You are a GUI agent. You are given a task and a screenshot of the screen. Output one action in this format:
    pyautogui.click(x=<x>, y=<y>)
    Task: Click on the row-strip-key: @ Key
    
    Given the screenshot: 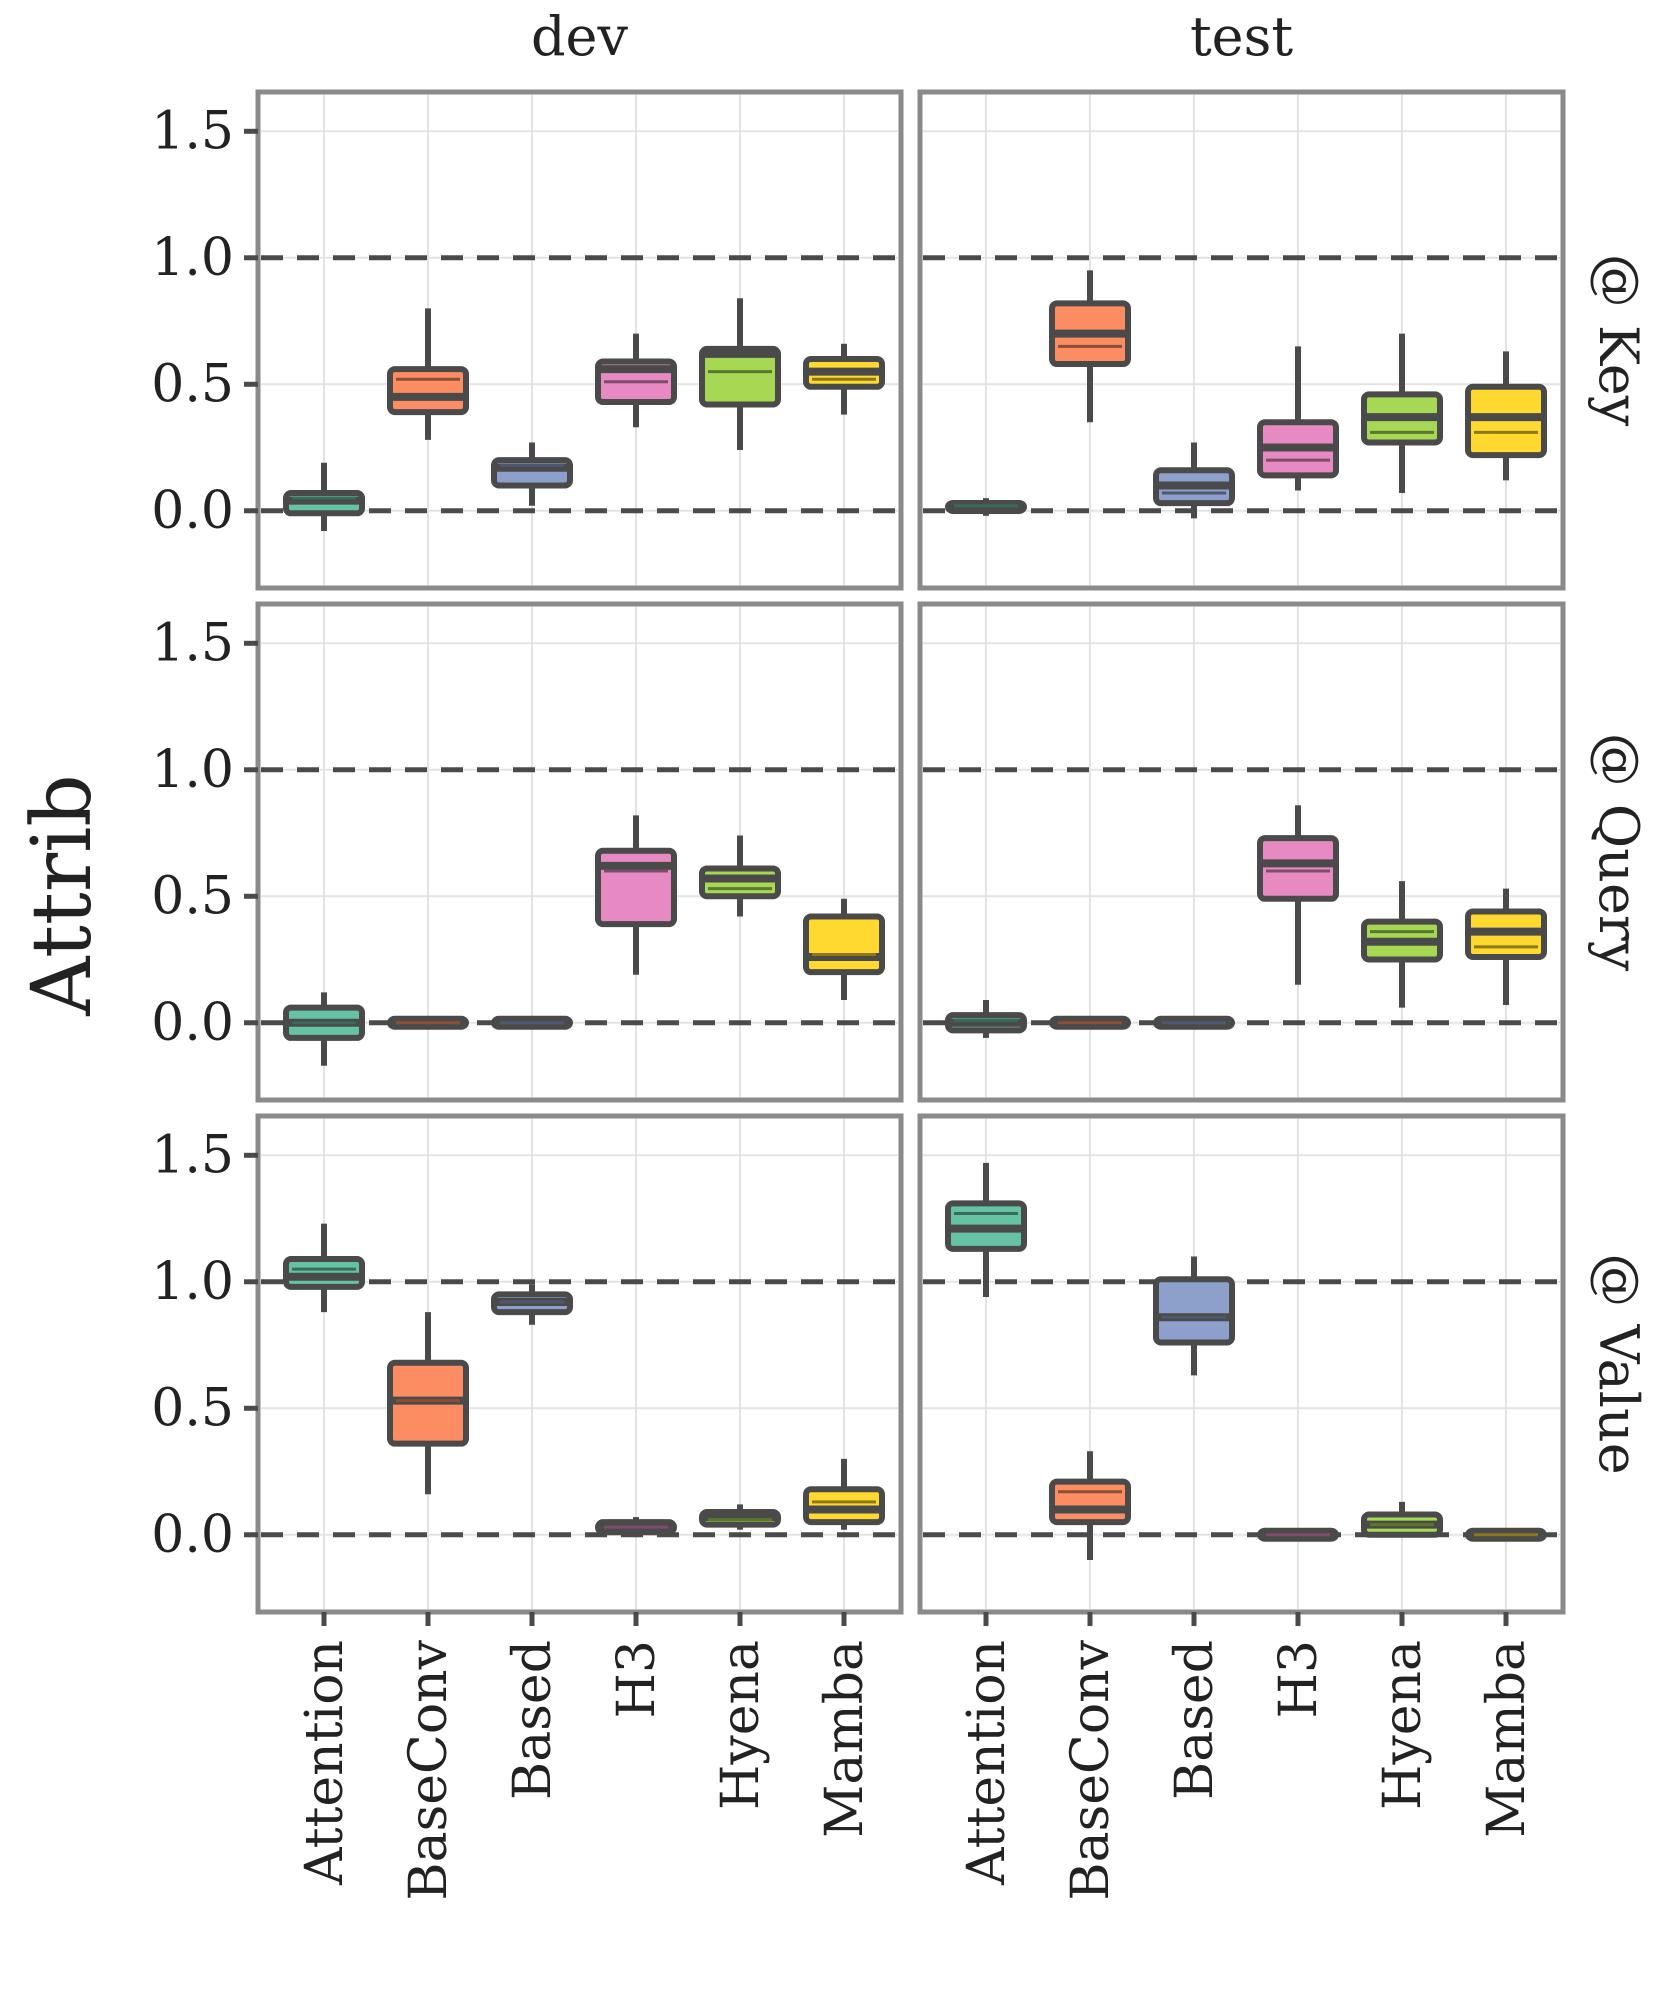 What is the action you would take?
    pyautogui.click(x=1618, y=340)
    